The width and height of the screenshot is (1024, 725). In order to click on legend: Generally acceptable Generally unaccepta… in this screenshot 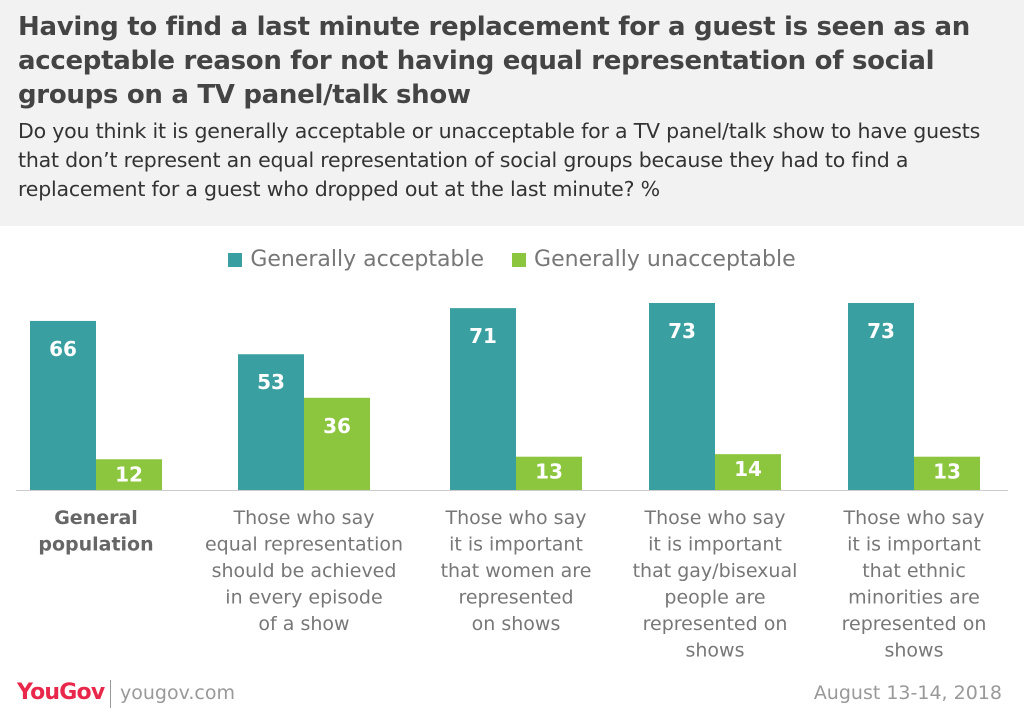, I will do `click(512, 259)`.